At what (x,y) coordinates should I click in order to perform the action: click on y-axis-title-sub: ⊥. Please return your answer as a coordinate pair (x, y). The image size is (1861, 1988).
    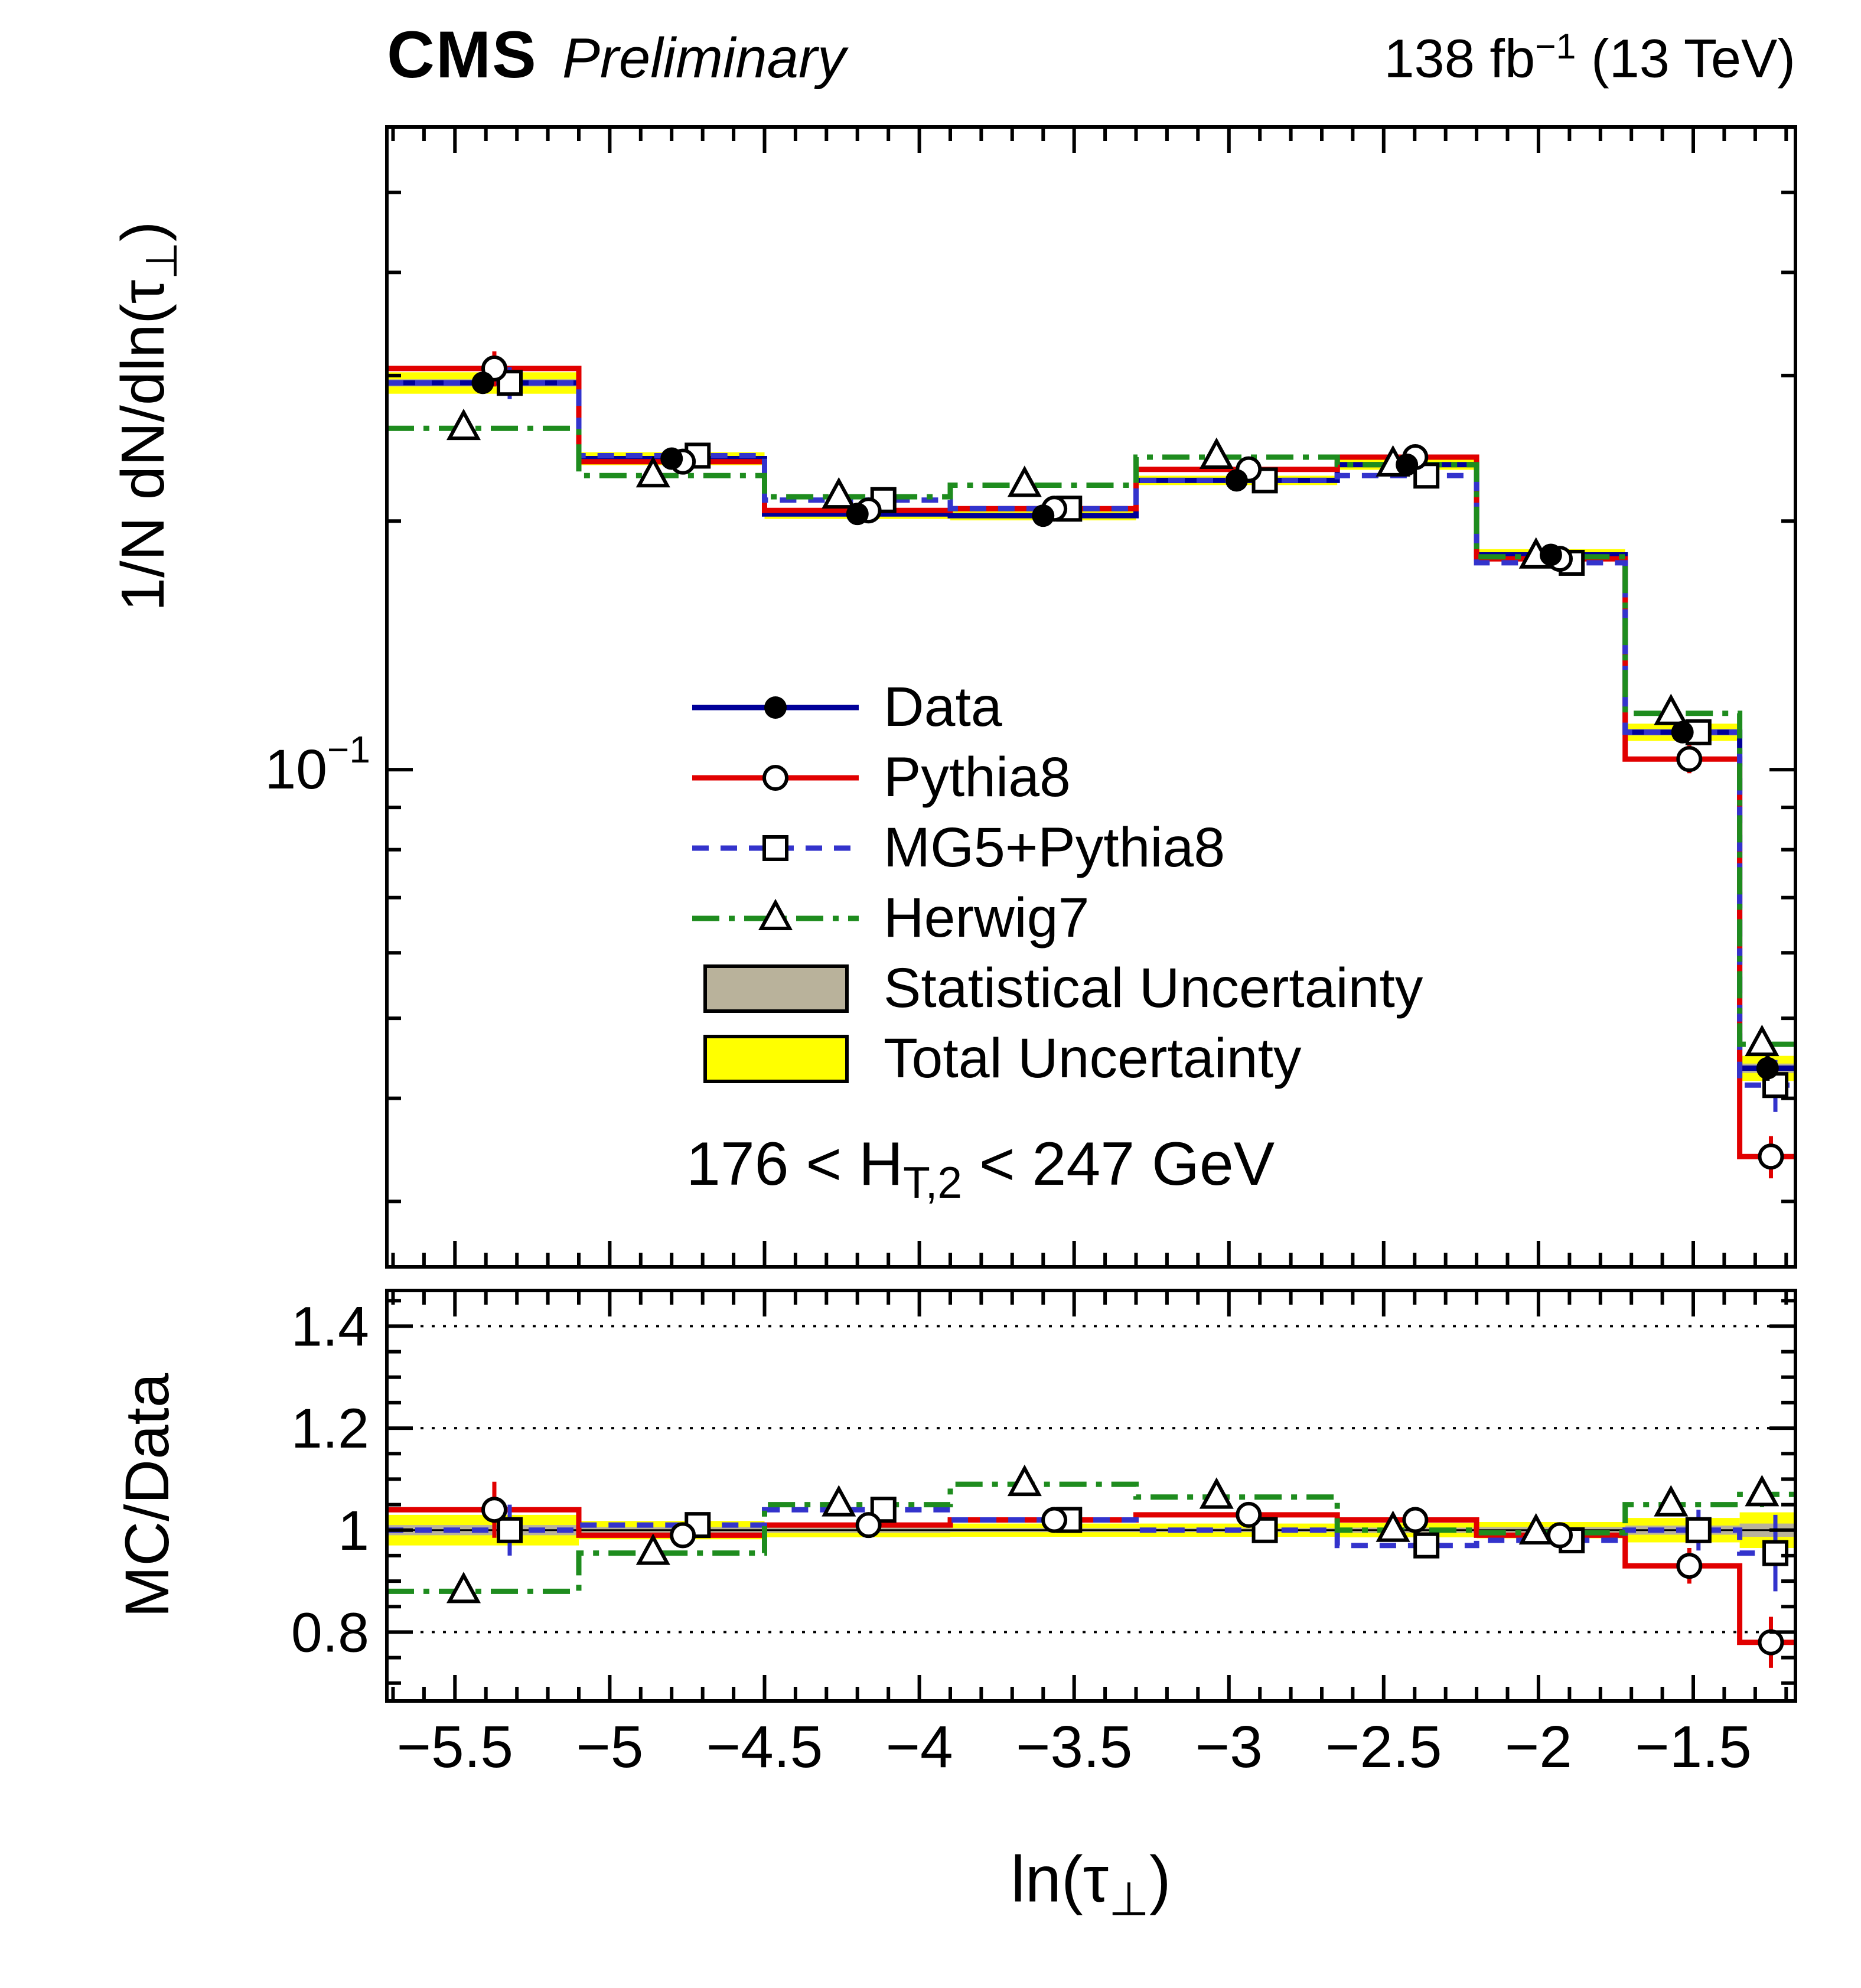
    Looking at the image, I should click on (161, 261).